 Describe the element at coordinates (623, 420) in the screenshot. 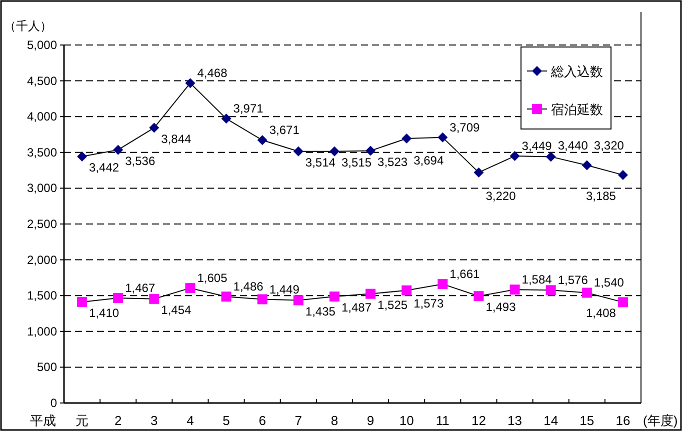

I see `x-tick-label: 16` at that location.